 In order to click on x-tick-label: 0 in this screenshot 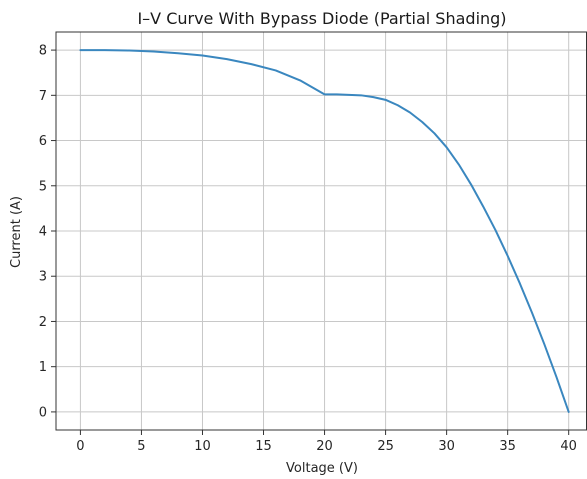, I will do `click(80, 446)`.